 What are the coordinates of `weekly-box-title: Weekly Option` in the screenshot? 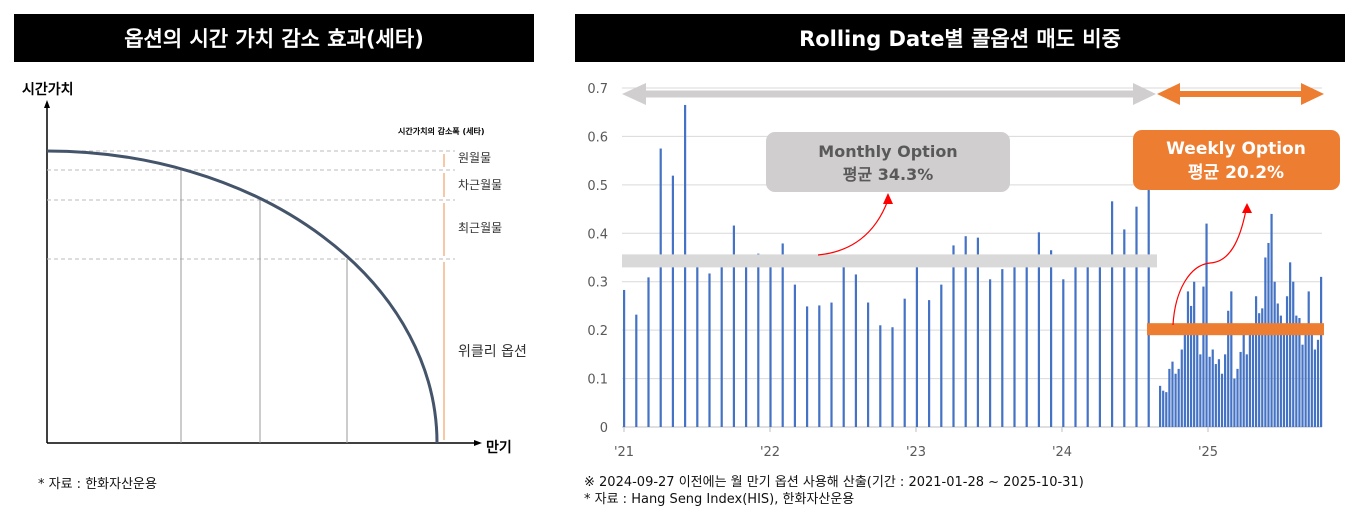 It's located at (1236, 149).